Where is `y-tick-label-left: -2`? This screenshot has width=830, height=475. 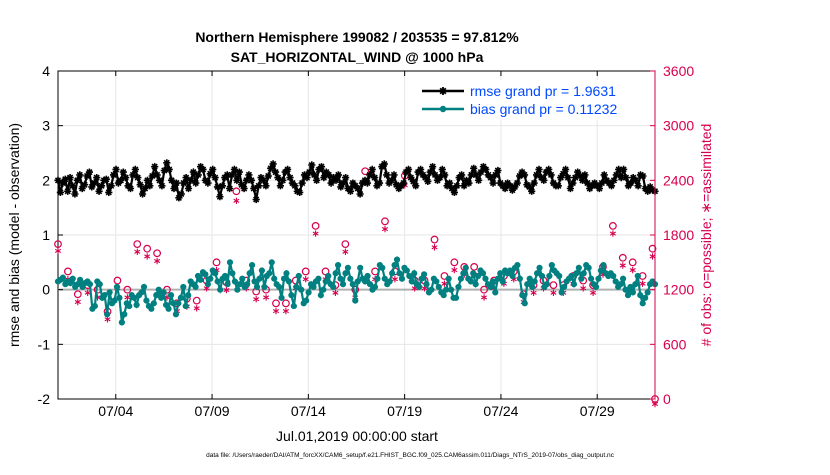 y-tick-label-left: -2 is located at coordinates (44, 399).